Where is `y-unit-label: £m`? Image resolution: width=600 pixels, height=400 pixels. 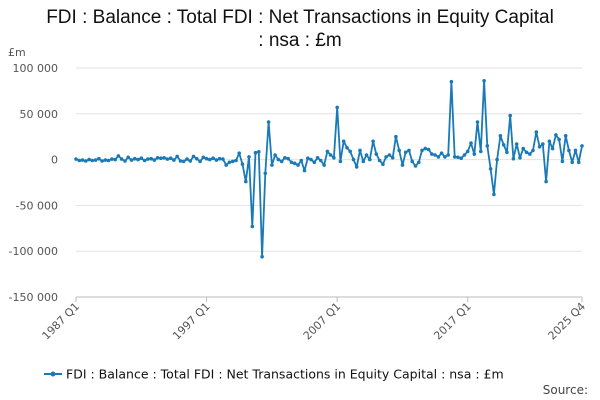 y-unit-label: £m is located at coordinates (17, 52).